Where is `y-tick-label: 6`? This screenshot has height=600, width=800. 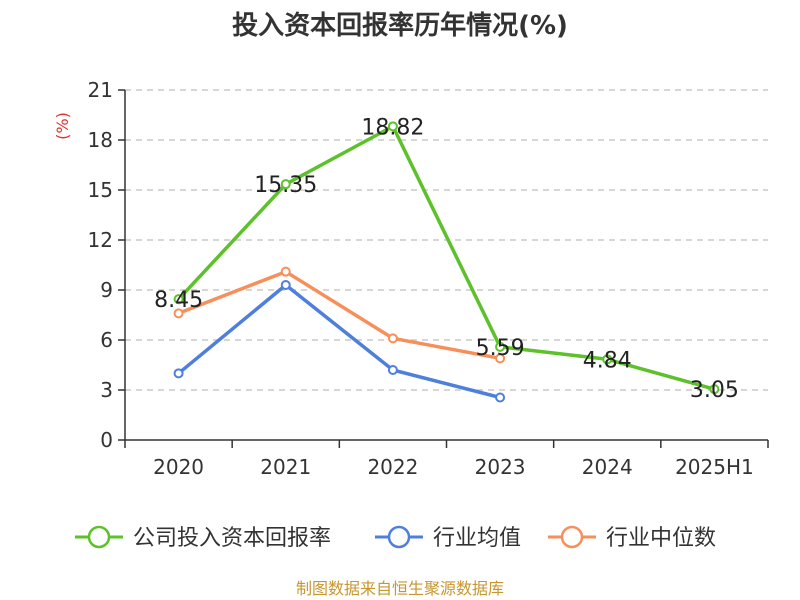
y-tick-label: 6 is located at coordinates (106, 340).